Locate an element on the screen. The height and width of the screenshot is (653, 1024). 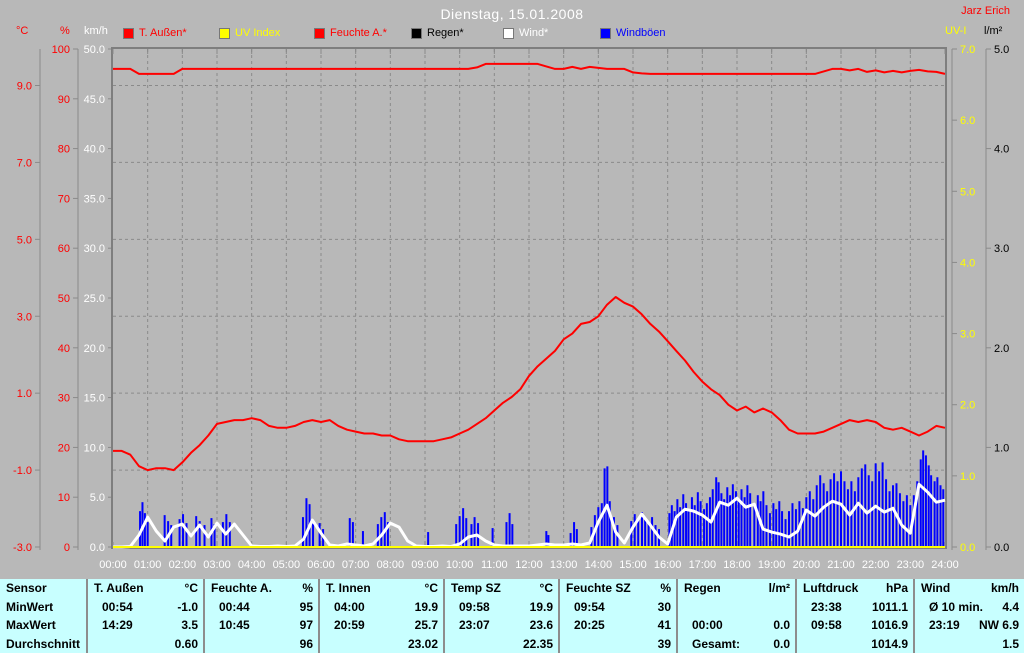
table-column-header: Feuchte SZ% is located at coordinates (618, 588).